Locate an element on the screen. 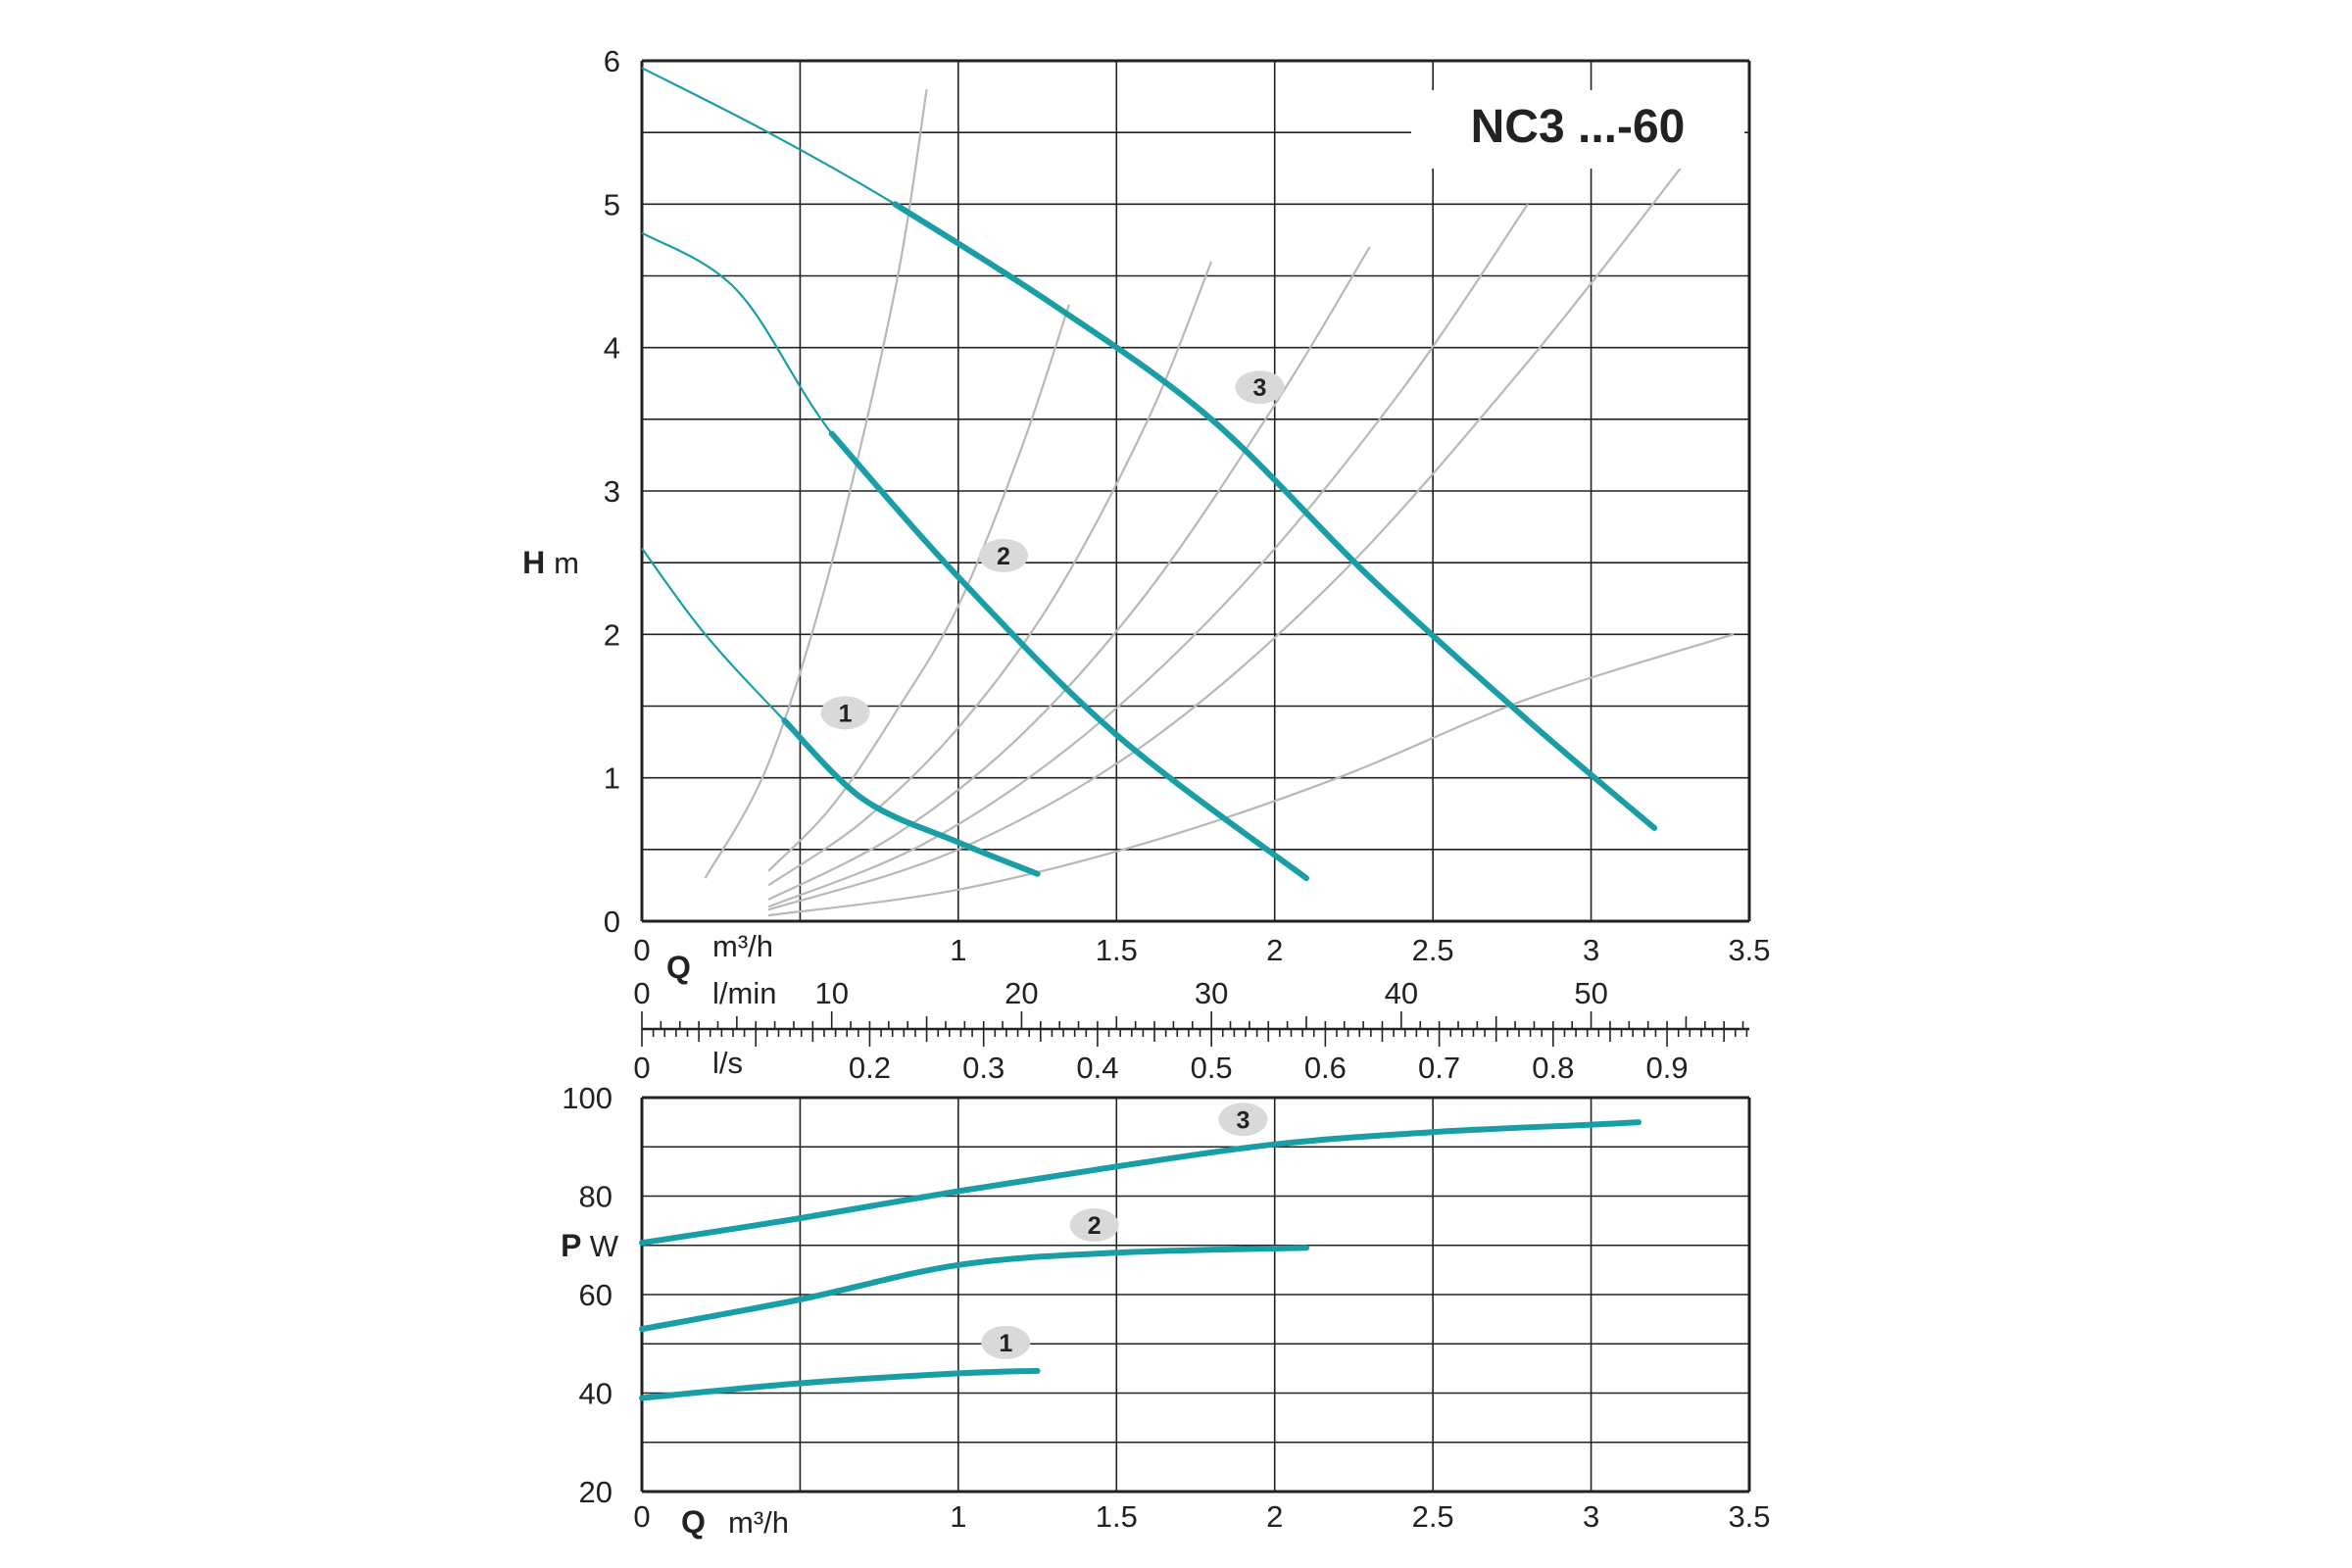 Image resolution: width=2352 pixels, height=1568 pixels. head-y-tick-label: 0 is located at coordinates (612, 922).